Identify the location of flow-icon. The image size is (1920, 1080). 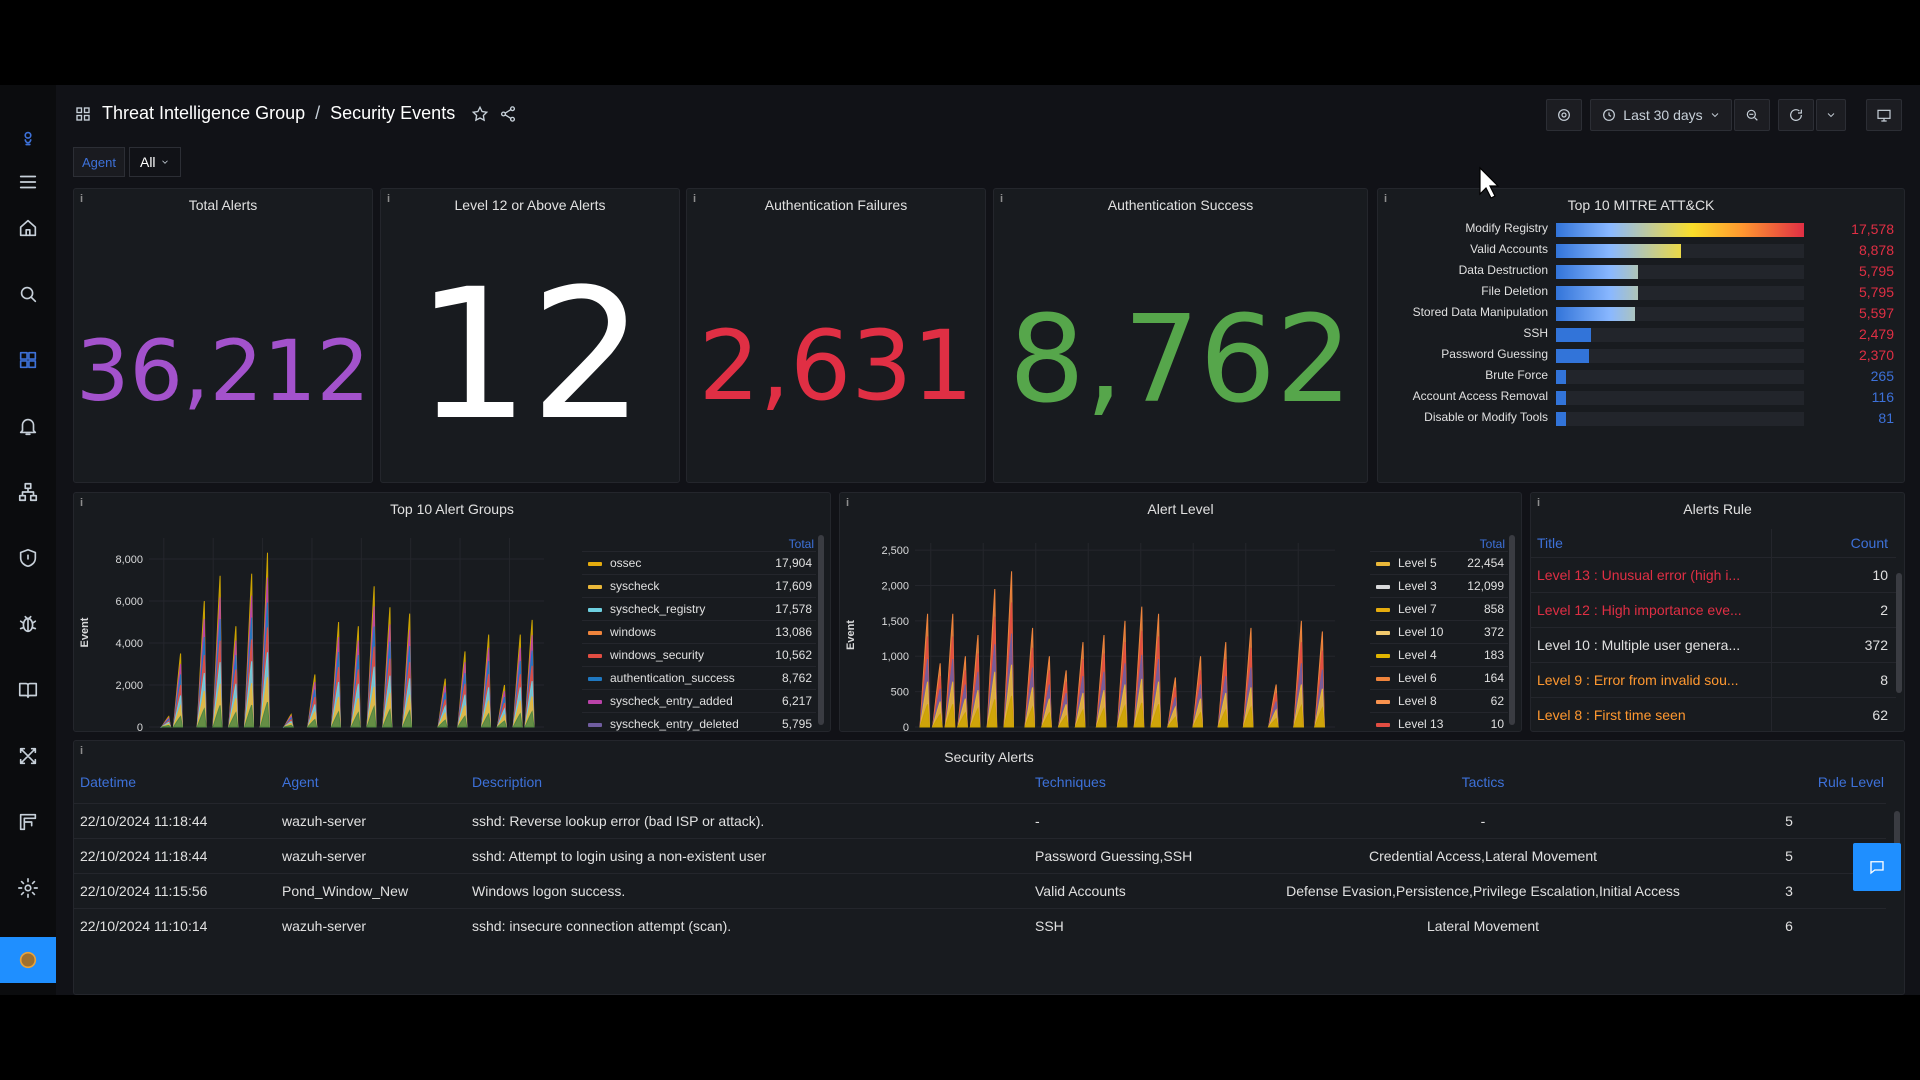
(28, 822).